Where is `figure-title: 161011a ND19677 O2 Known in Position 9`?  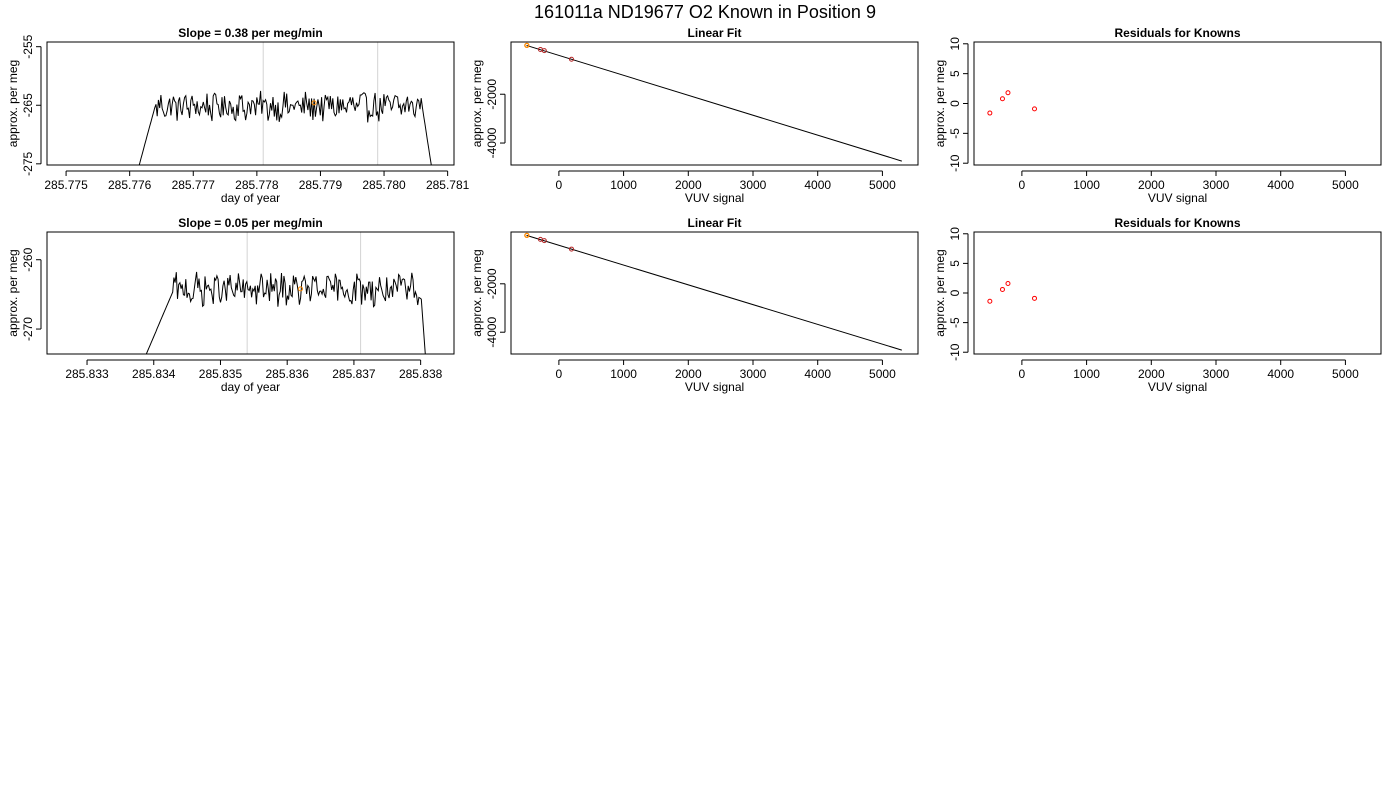 figure-title: 161011a ND19677 O2 Known in Position 9 is located at coordinates (705, 12).